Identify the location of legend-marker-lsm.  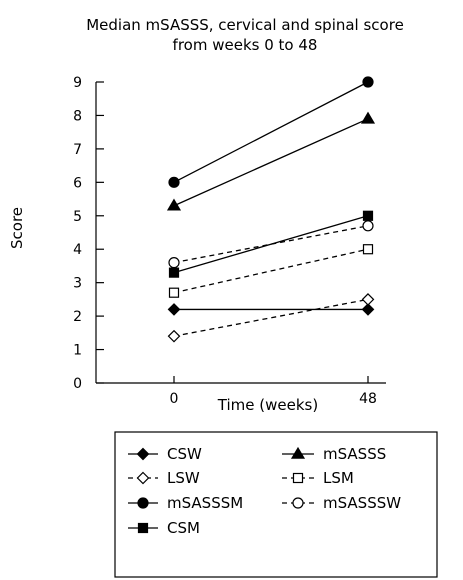
(298, 478).